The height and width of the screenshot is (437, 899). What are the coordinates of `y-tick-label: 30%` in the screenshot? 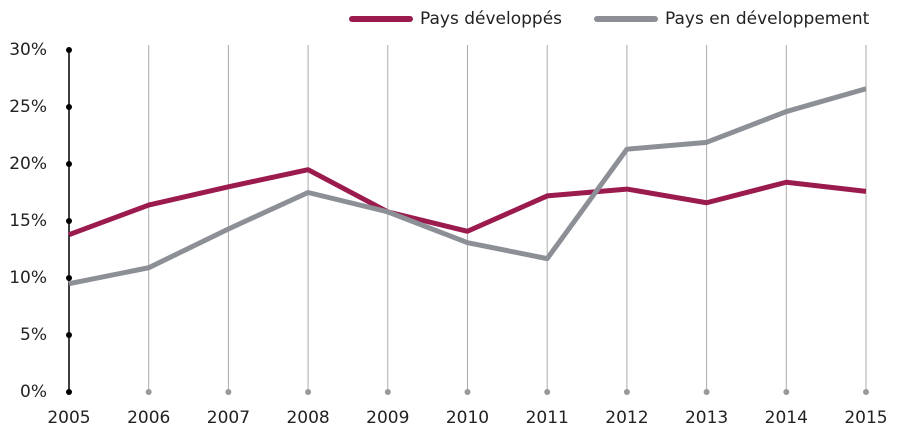 It's located at (28, 50).